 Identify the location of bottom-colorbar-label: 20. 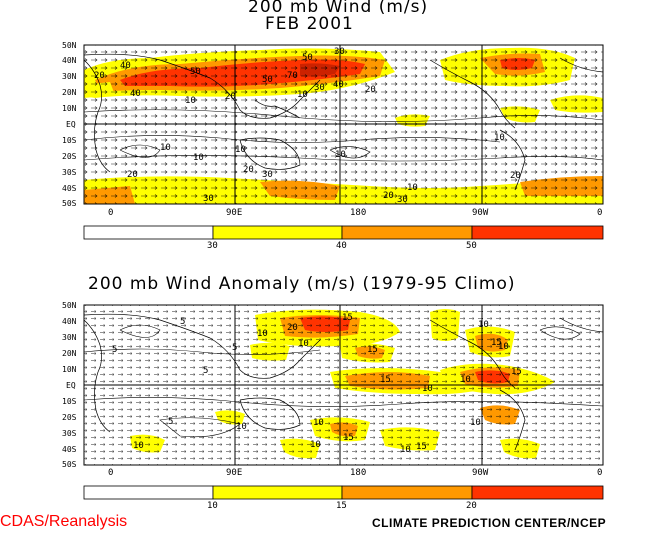
(471, 506).